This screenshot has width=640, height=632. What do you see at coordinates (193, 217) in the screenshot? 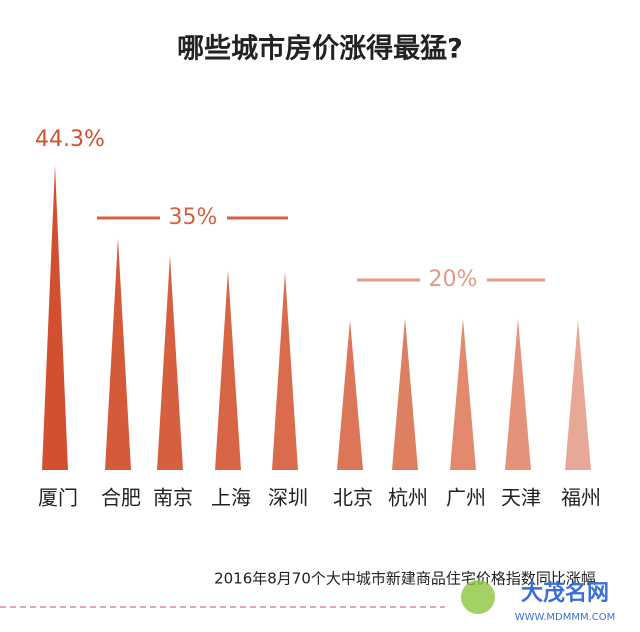
I see `annotation: 35%` at bounding box center [193, 217].